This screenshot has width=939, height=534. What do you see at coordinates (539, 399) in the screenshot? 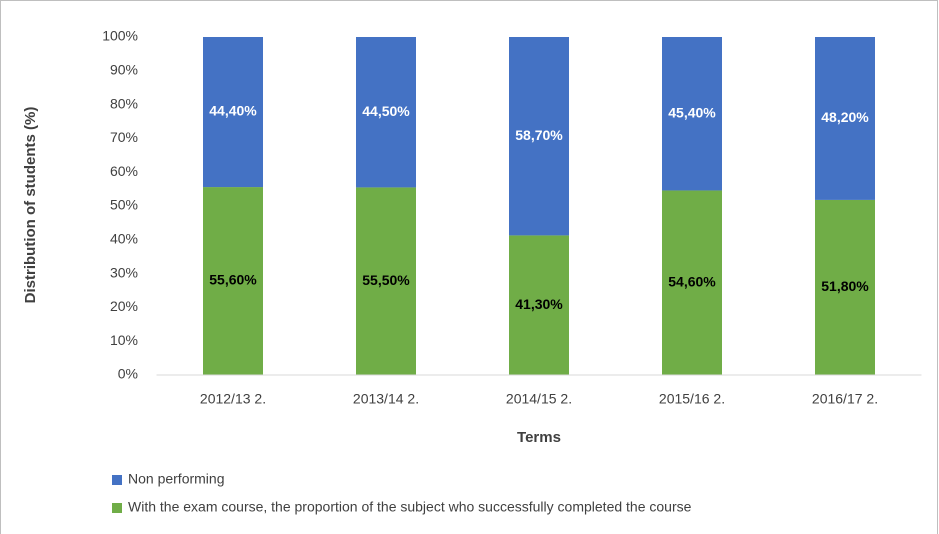
I see `x-tick-label: 2014/15 2.` at bounding box center [539, 399].